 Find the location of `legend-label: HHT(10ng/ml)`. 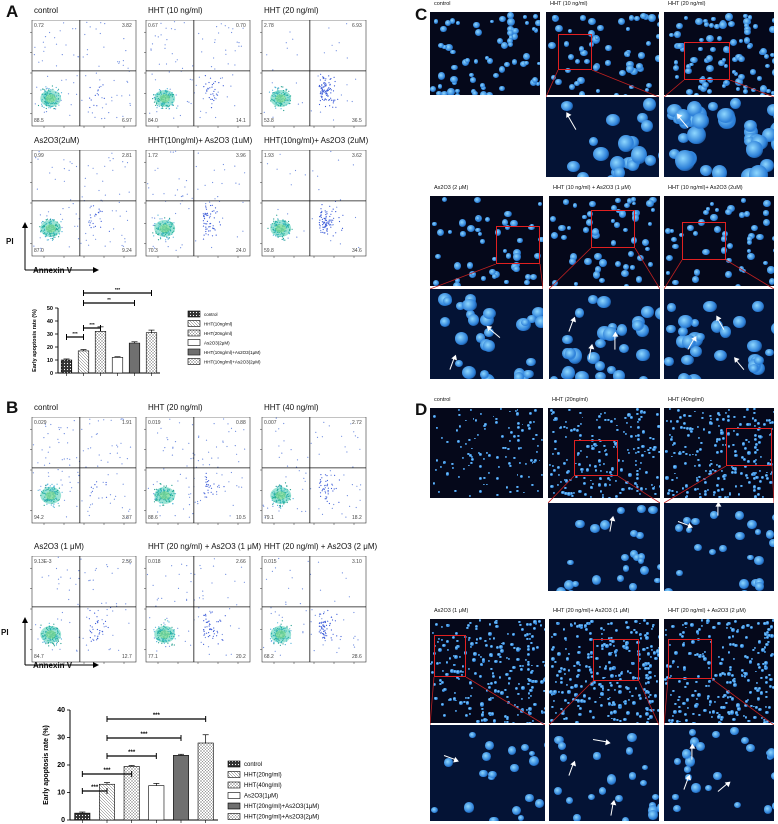

legend-label: HHT(10ng/ml) is located at coordinates (218, 324).